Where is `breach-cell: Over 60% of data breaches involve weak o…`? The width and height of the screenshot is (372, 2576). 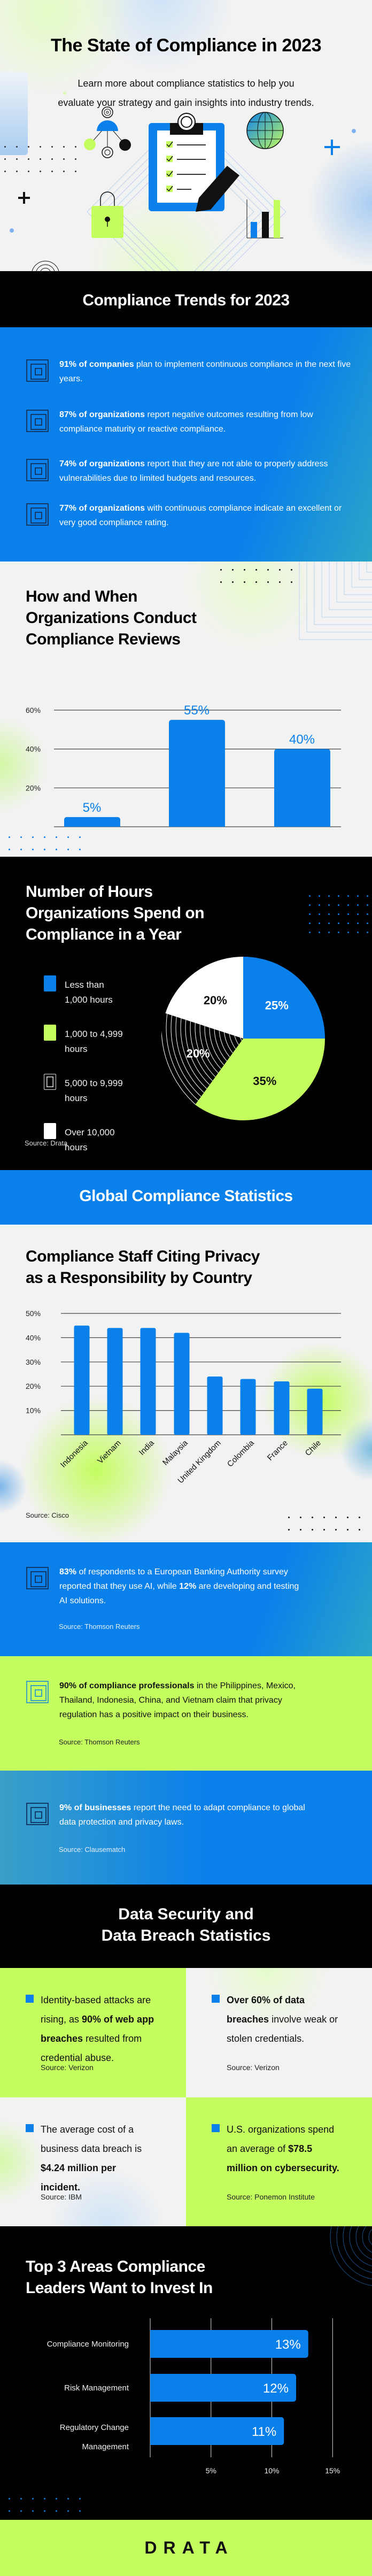 breach-cell: Over 60% of data breaches involve weak o… is located at coordinates (279, 2032).